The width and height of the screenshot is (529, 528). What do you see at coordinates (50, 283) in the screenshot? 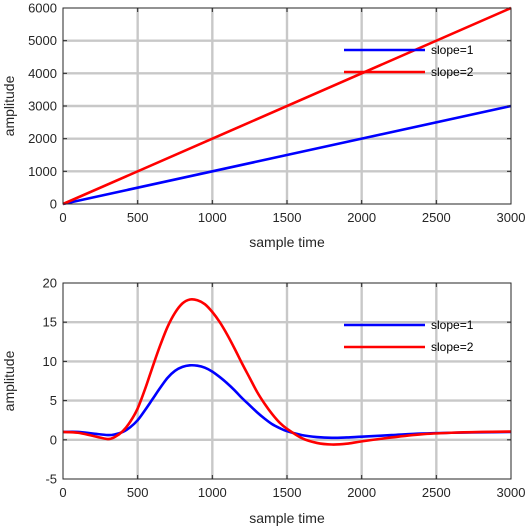
I see `y-tick-label: 20` at bounding box center [50, 283].